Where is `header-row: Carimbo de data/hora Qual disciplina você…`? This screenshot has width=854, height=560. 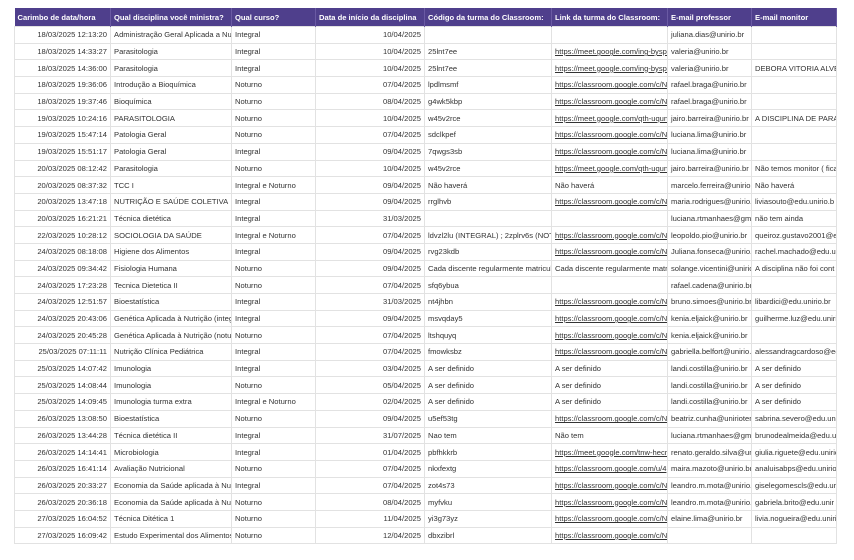
header-row: Carimbo de data/hora Qual disciplina você… is located at coordinates (425, 17).